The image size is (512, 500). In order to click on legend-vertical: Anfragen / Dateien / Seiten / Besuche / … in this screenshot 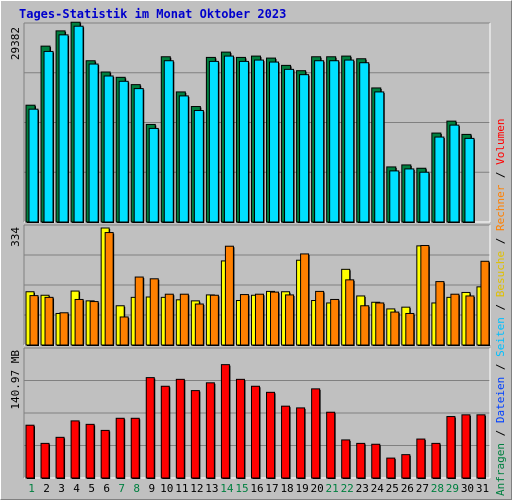, I will do `click(500, 307)`.